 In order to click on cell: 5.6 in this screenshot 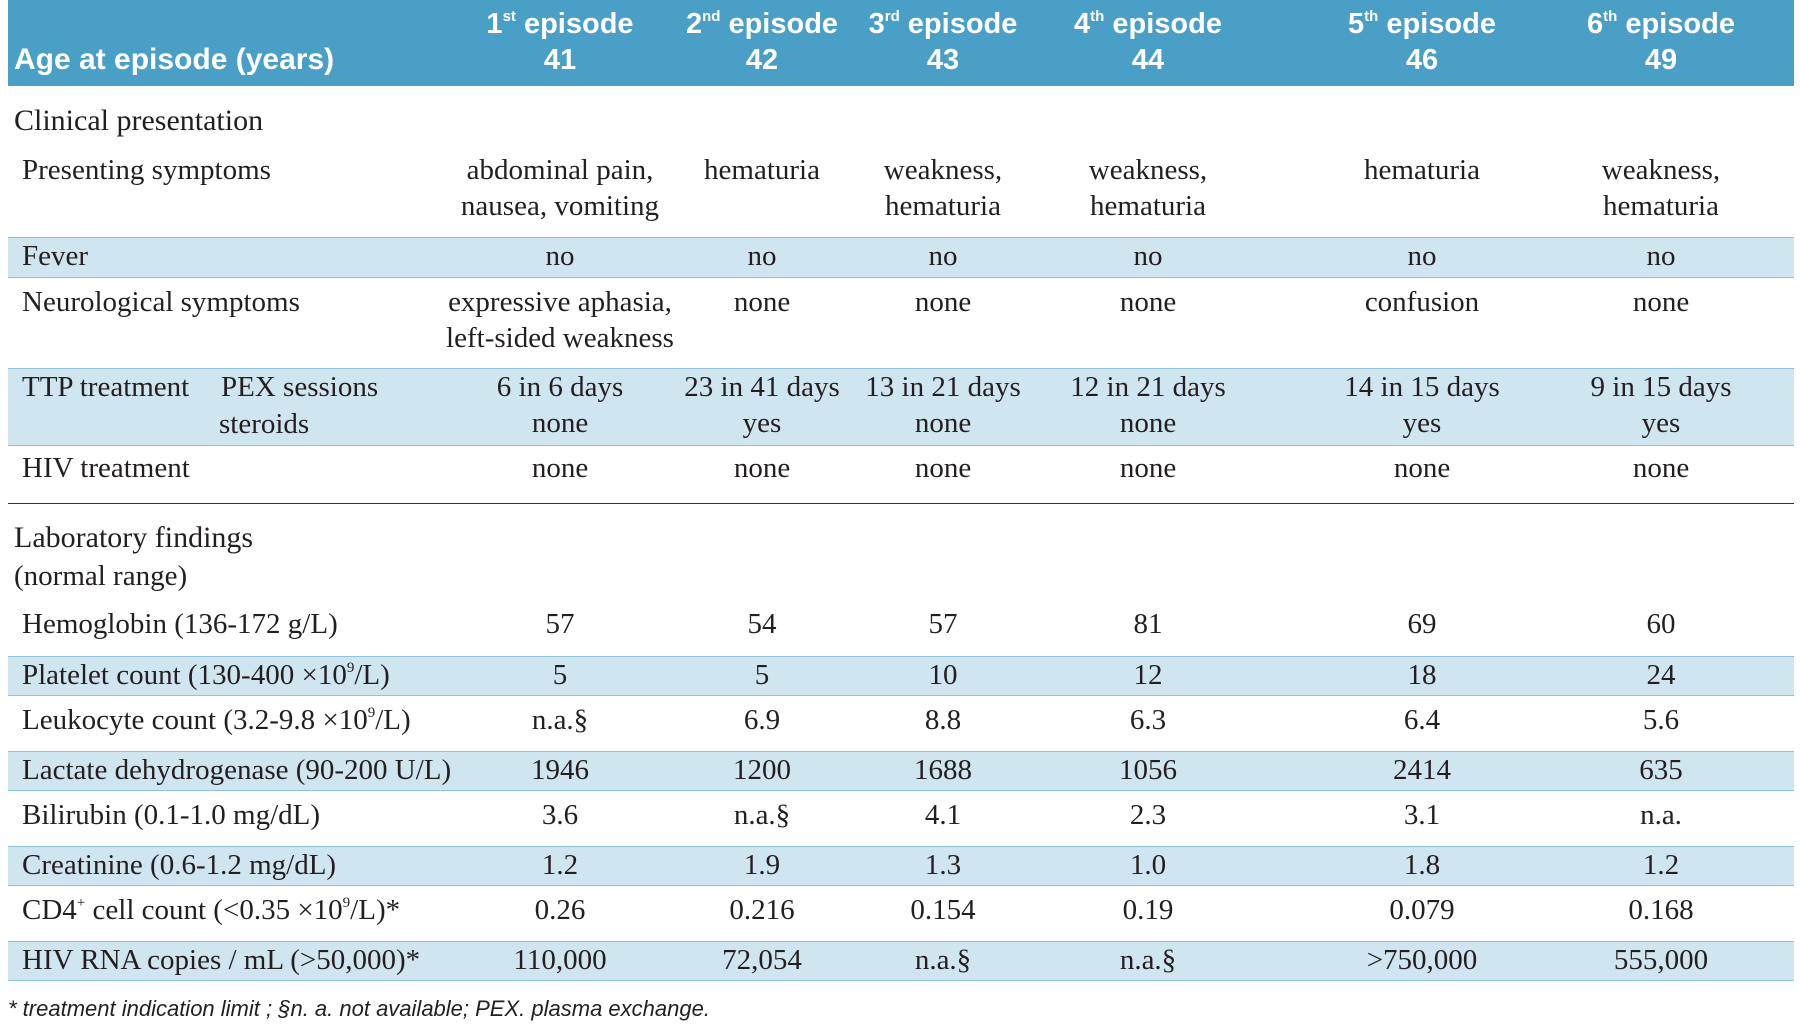, I will do `click(1661, 720)`.